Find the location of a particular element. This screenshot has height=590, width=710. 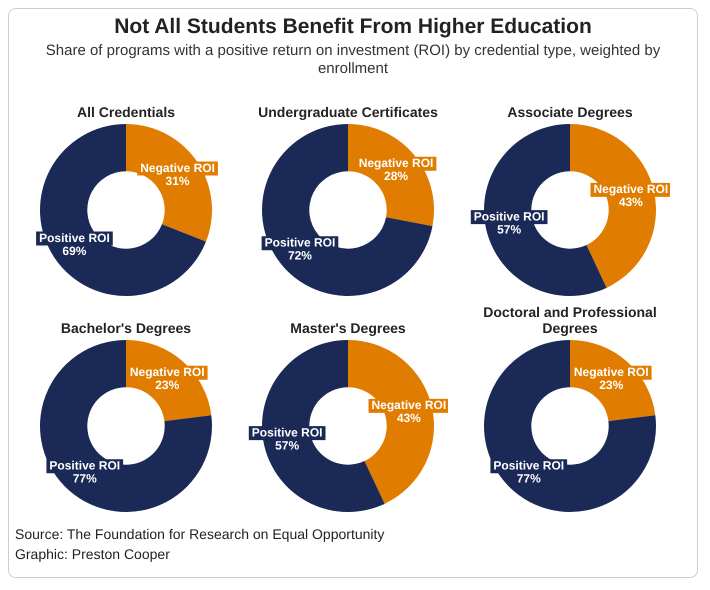

chart-title: Undergraduate Certificates is located at coordinates (348, 111).